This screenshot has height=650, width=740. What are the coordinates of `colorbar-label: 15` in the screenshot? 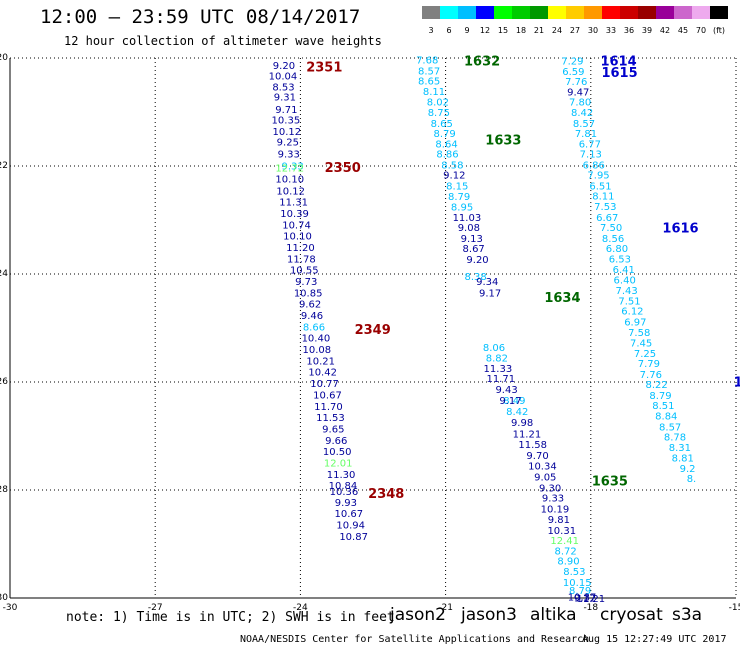 It's located at (503, 30).